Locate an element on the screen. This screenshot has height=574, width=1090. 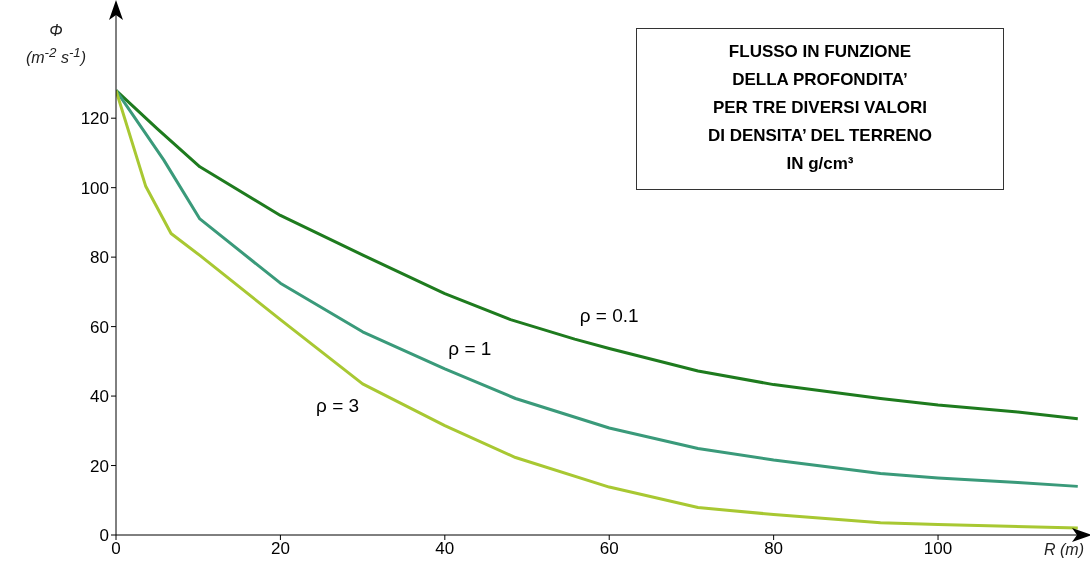
x-axis-title: R (m) is located at coordinates (1064, 550).